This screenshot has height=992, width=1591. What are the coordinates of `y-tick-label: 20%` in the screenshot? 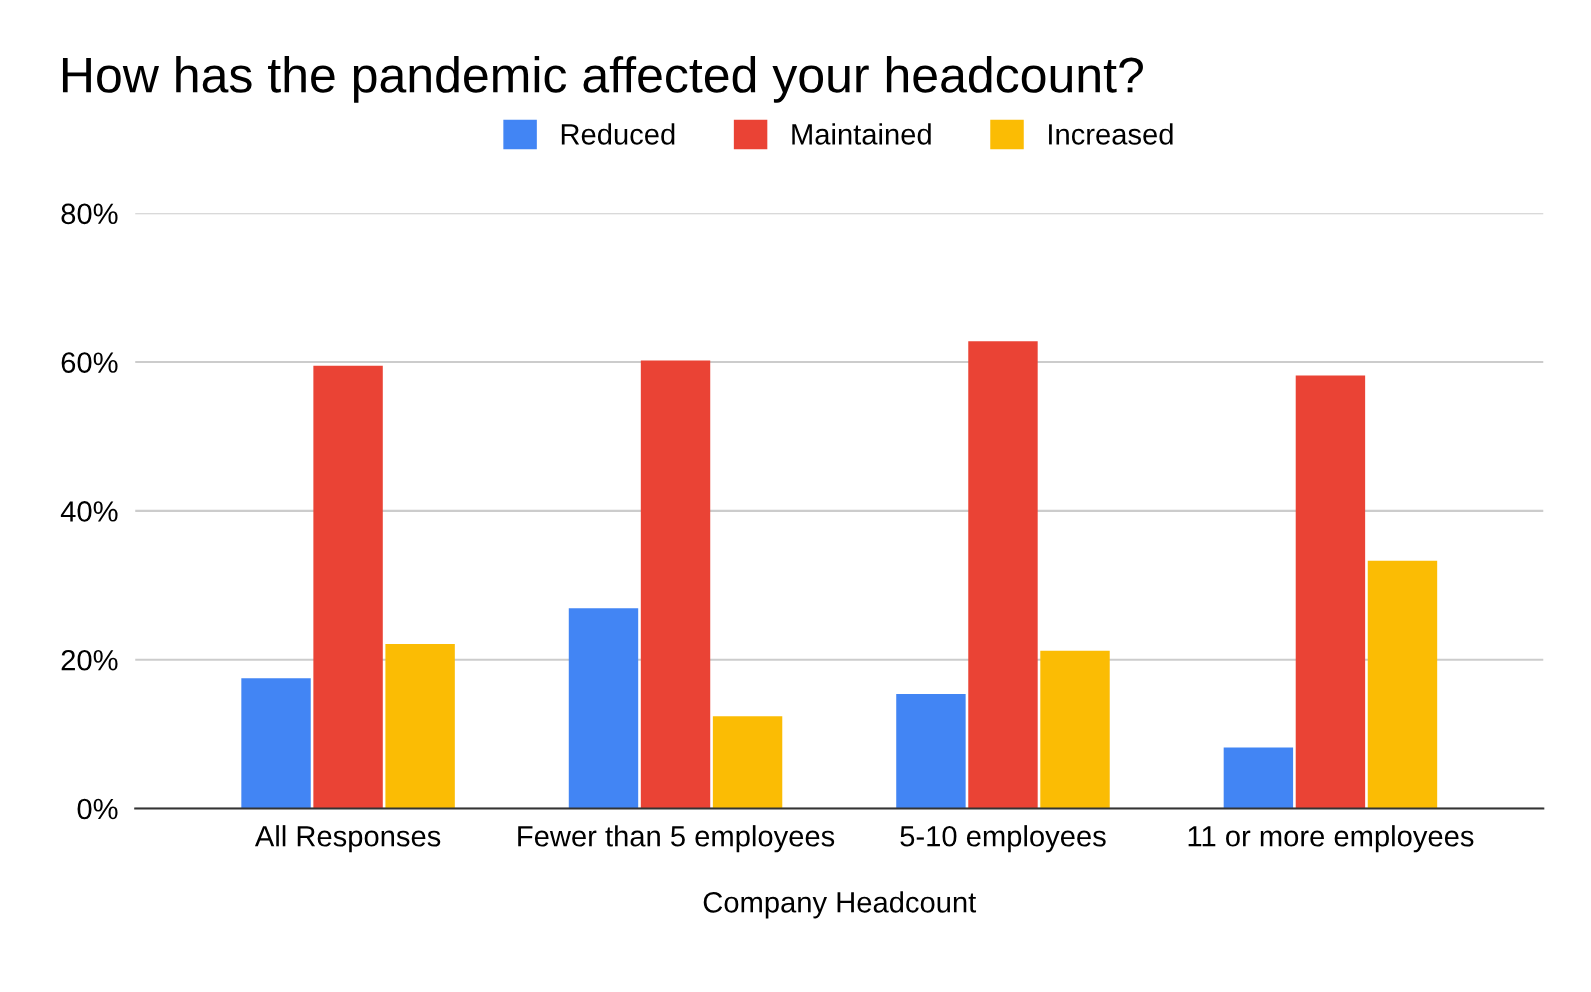 It's located at (89, 660).